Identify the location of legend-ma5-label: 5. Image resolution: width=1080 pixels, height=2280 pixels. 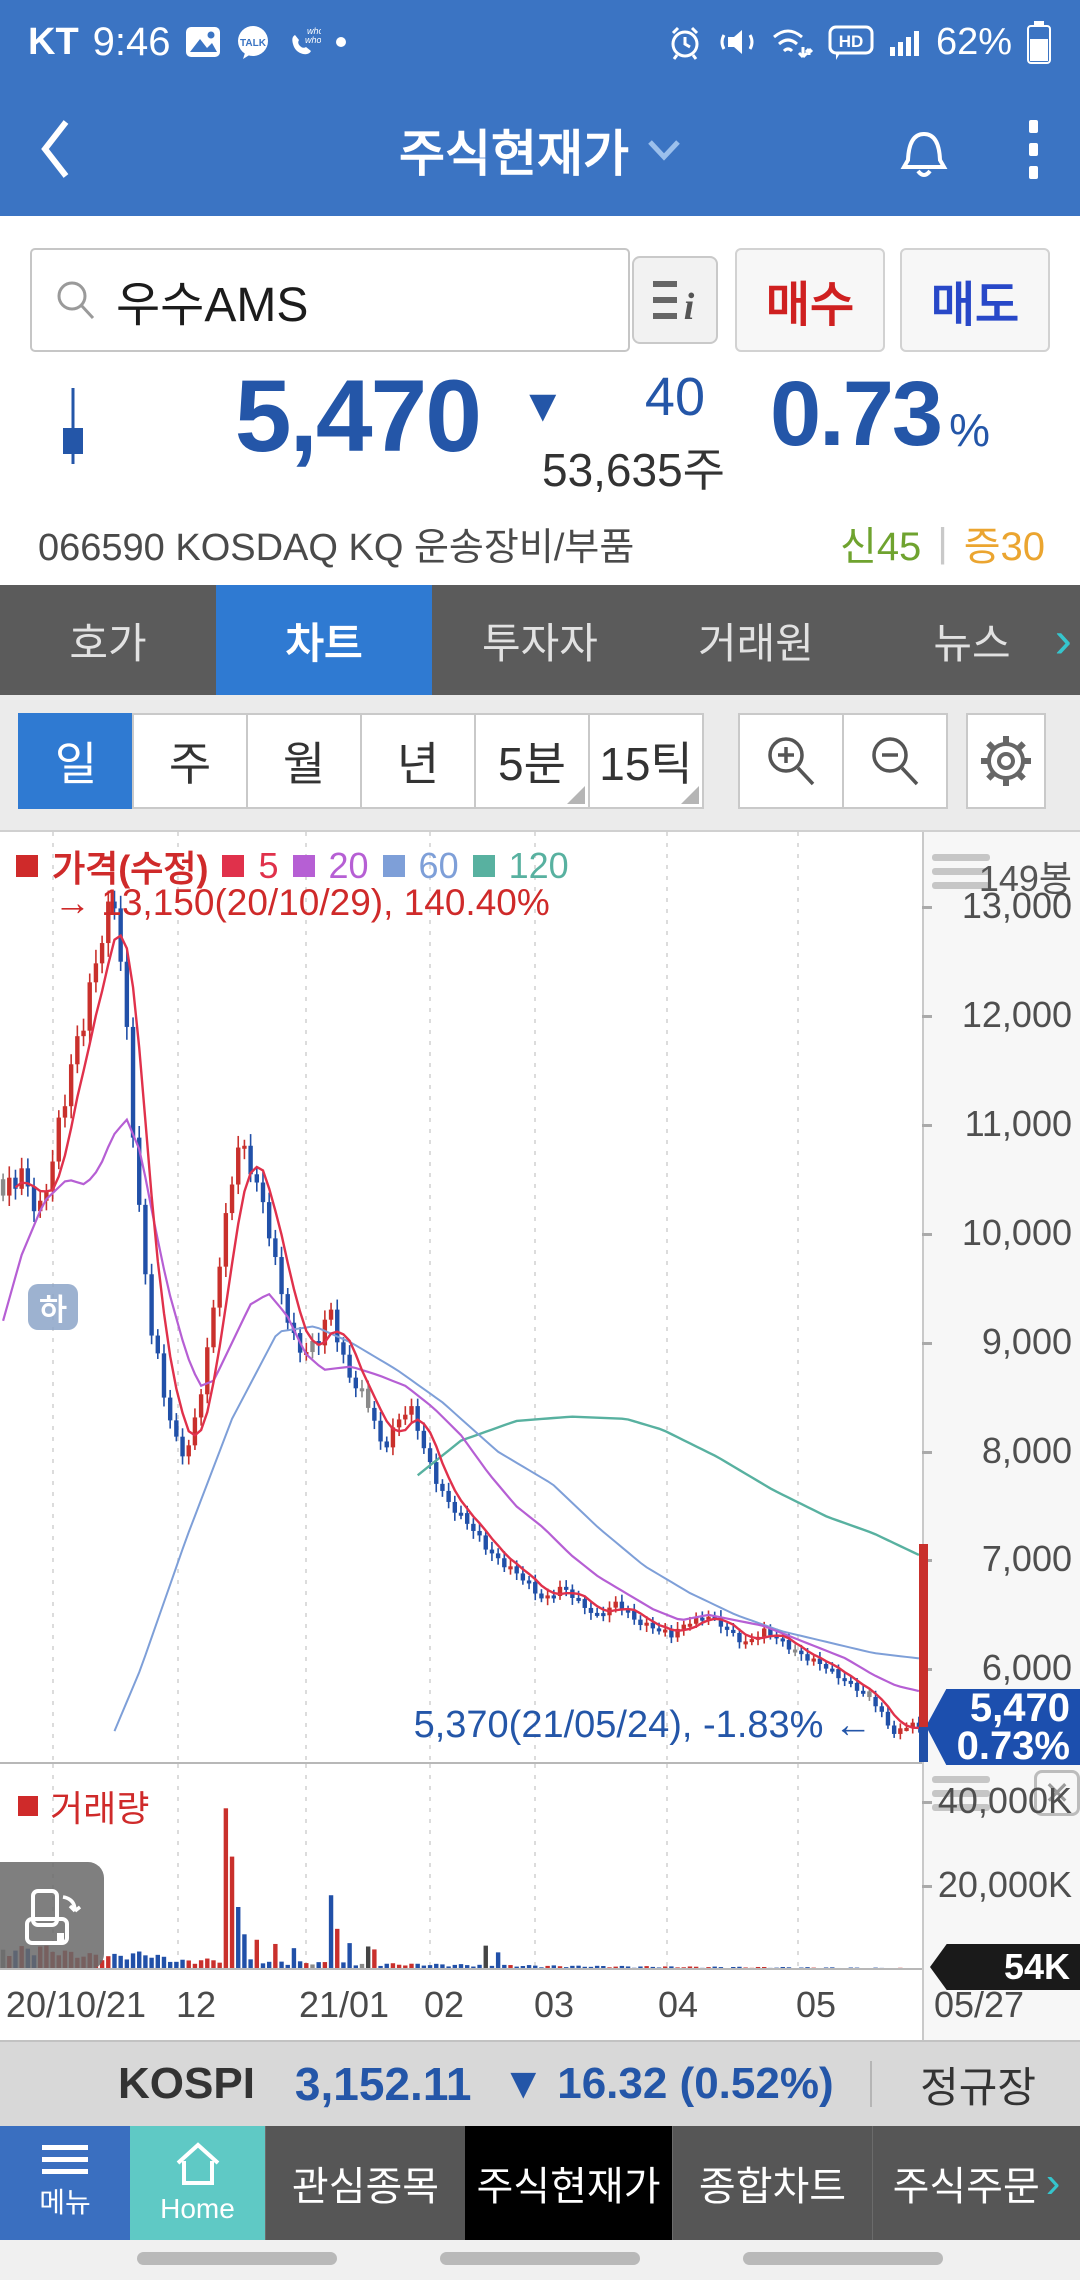
(268, 865).